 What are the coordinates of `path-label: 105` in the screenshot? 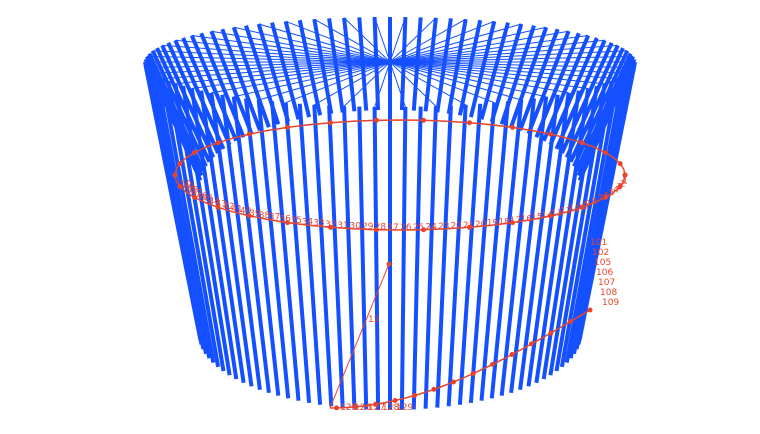 It's located at (602, 263).